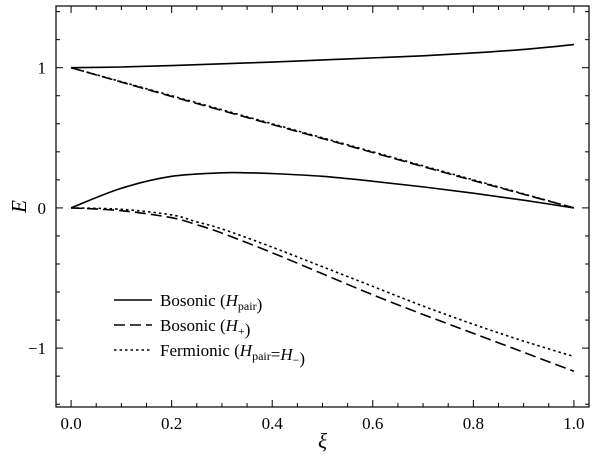 This screenshot has width=598, height=458. What do you see at coordinates (573, 423) in the screenshot?
I see `x-tick-label: 1.0` at bounding box center [573, 423].